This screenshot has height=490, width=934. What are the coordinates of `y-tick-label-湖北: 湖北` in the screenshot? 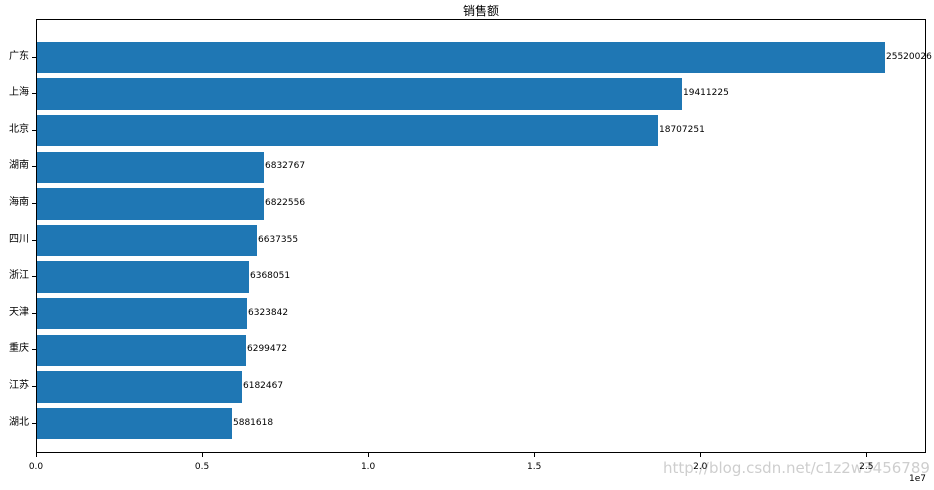 It's located at (19, 422).